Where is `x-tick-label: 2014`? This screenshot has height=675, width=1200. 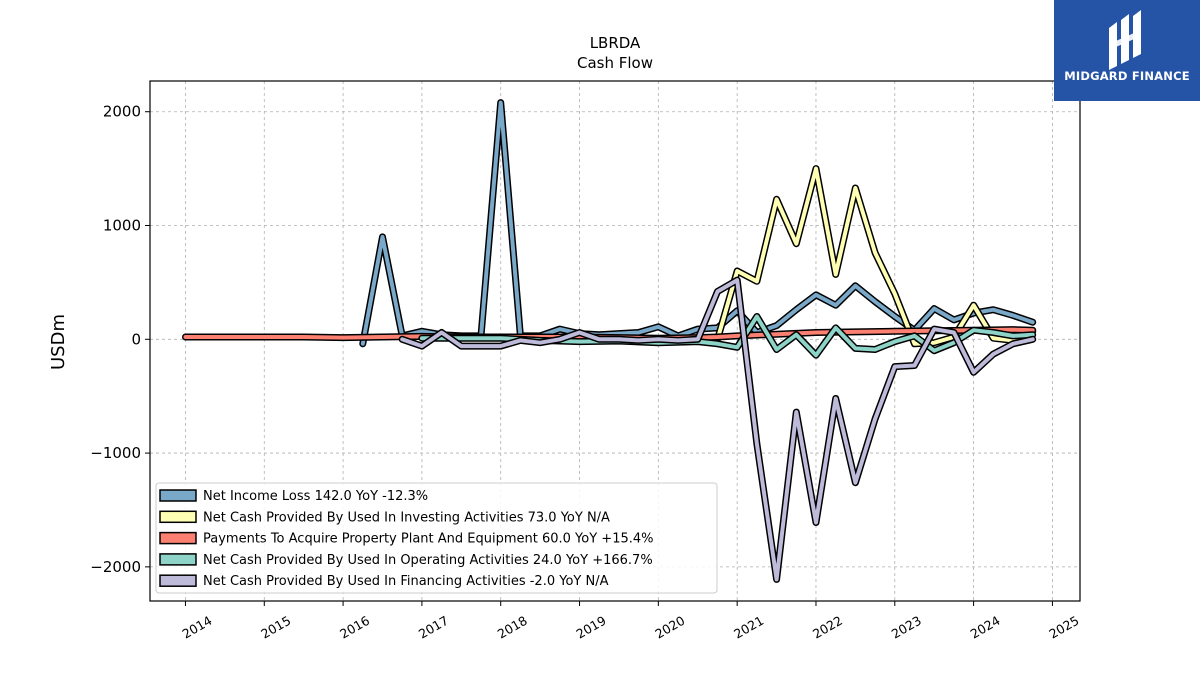
x-tick-label: 2014 is located at coordinates (196, 627).